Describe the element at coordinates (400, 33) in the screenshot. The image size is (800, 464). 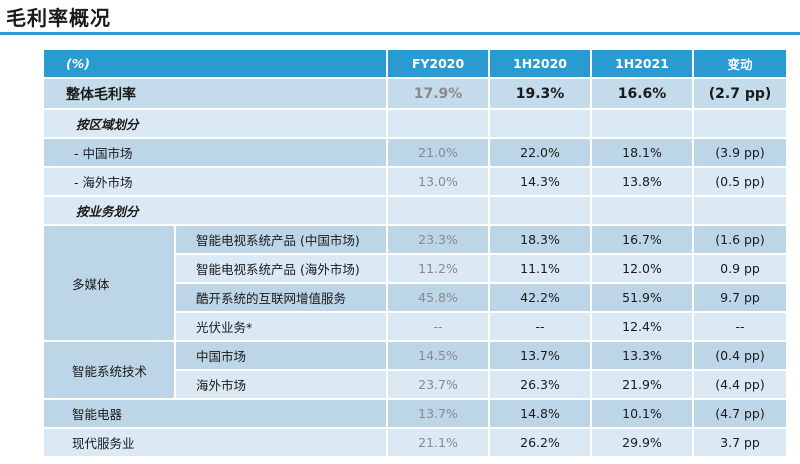
I see `title-divider` at that location.